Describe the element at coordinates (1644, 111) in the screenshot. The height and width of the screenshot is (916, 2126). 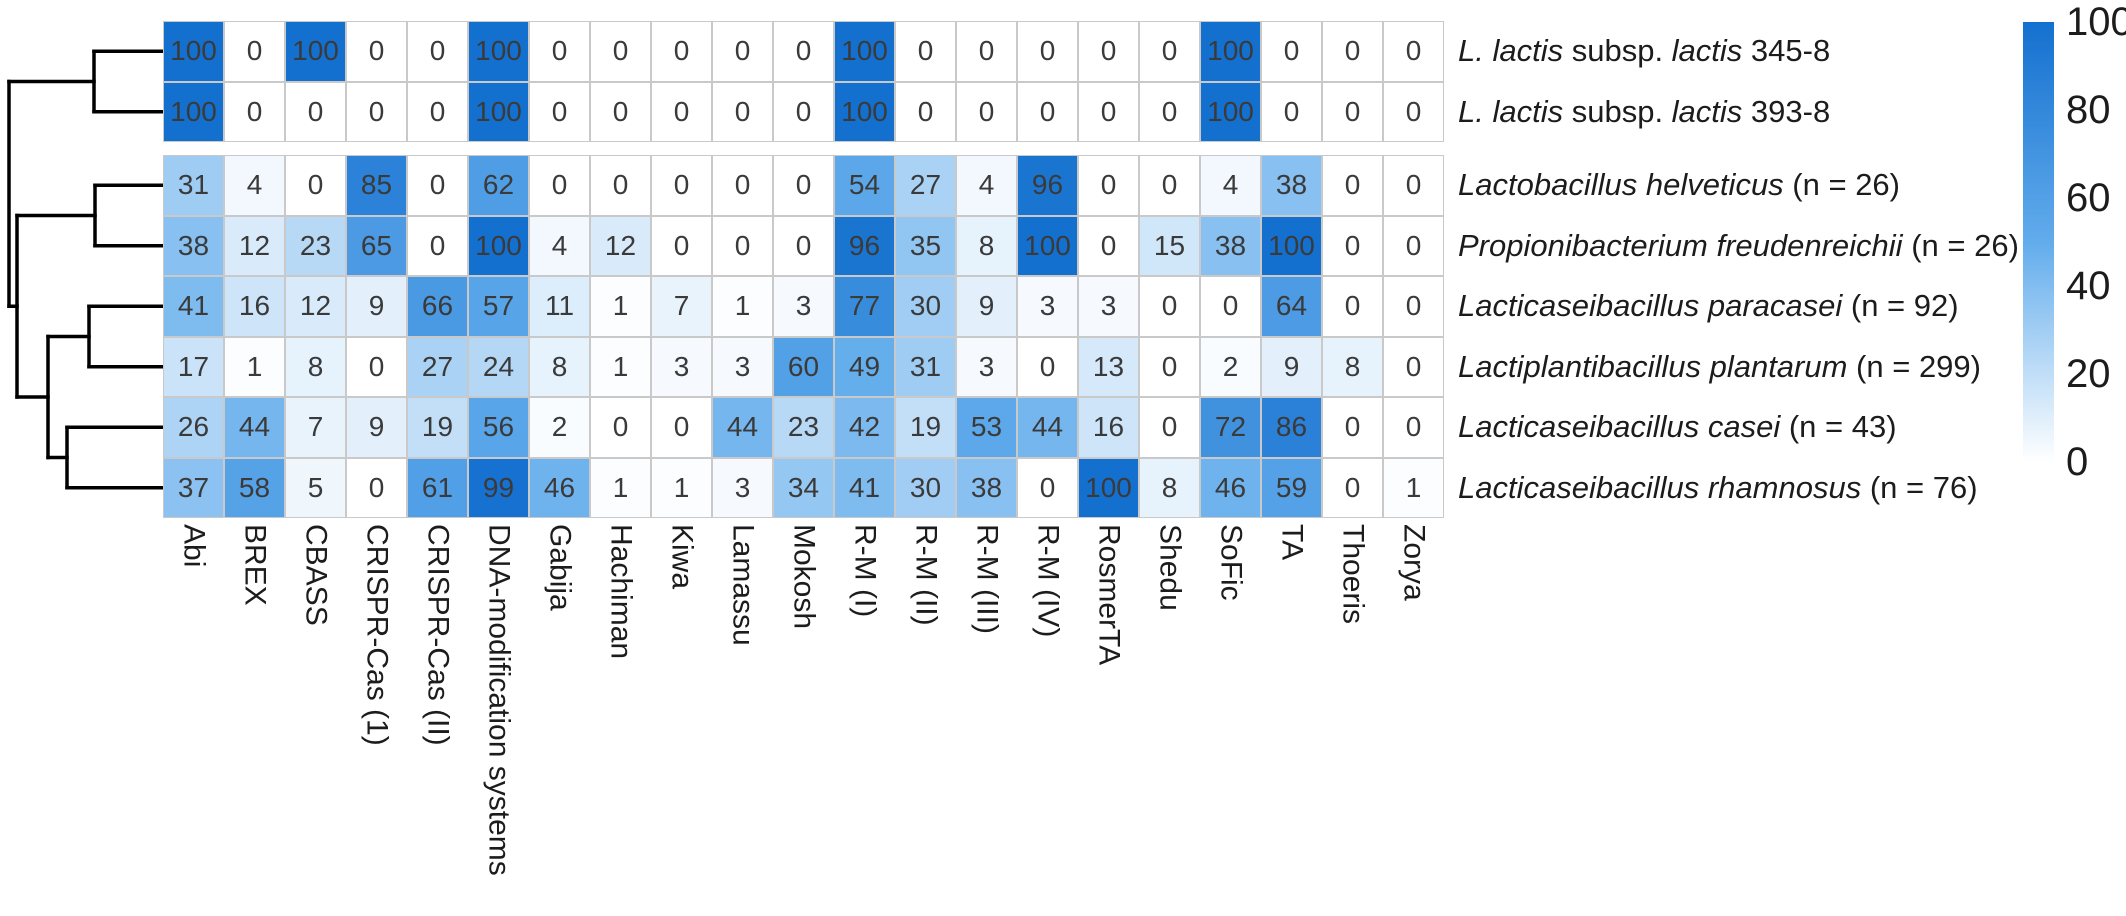
I see `row-label: L. lactis subsp. lactis 393-8` at that location.